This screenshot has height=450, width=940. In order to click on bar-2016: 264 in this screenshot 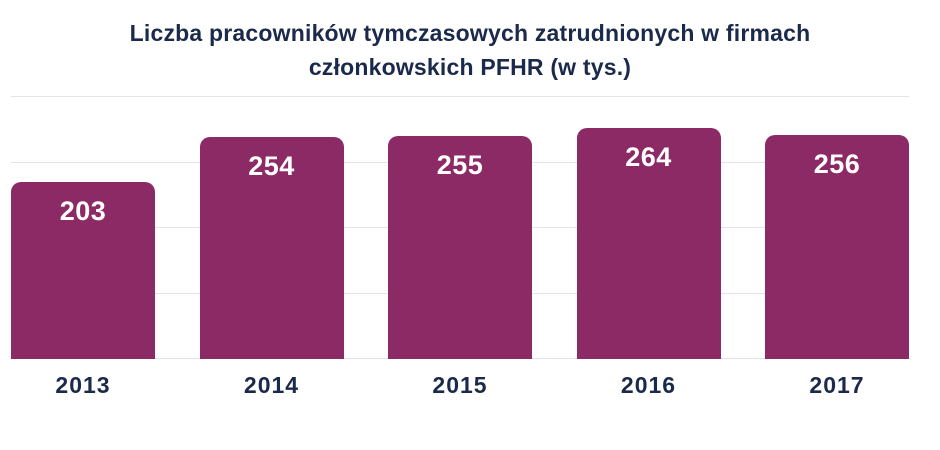, I will do `click(648, 243)`.